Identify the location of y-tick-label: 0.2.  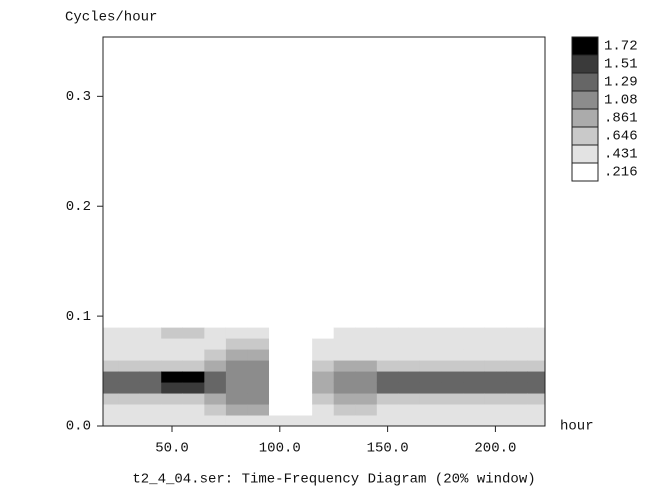
(78, 207).